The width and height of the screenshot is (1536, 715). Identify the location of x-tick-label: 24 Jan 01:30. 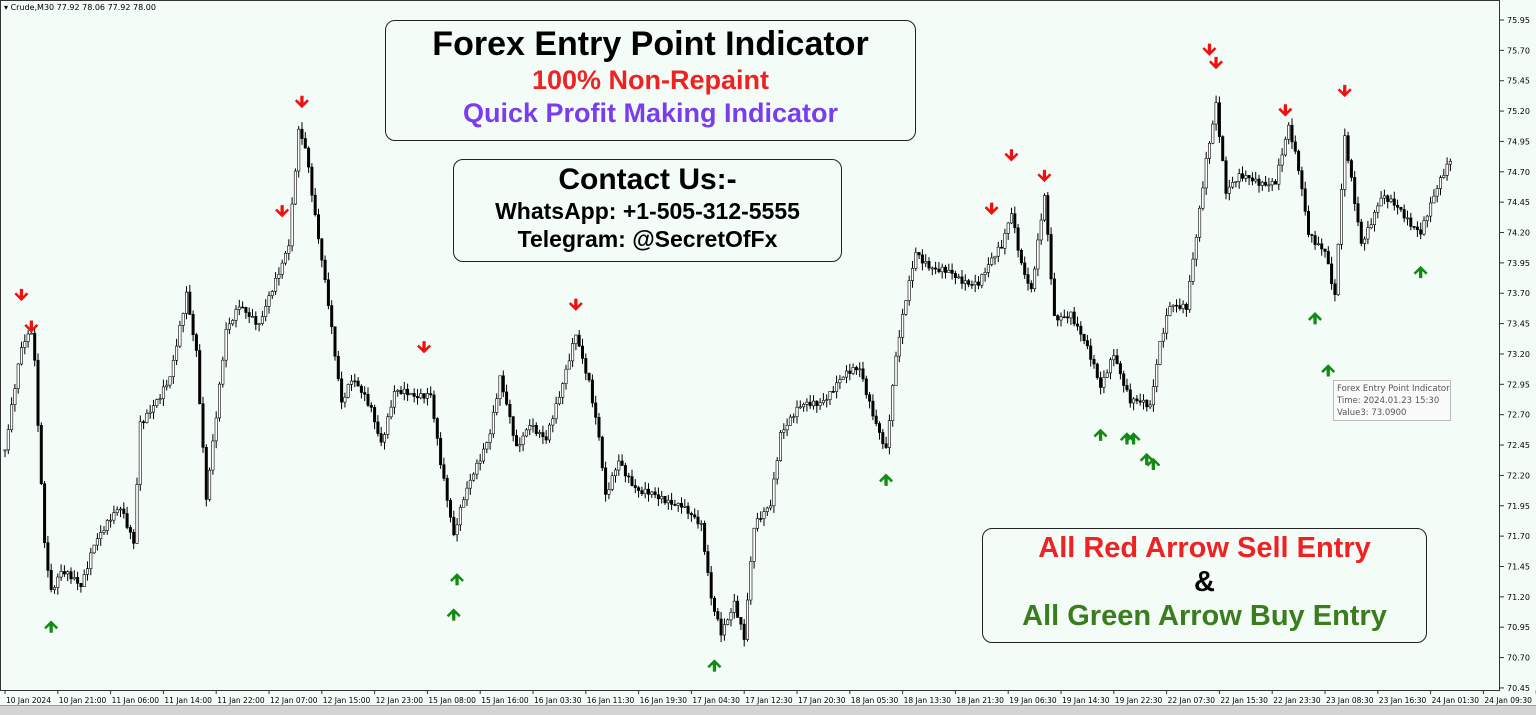
(1456, 700).